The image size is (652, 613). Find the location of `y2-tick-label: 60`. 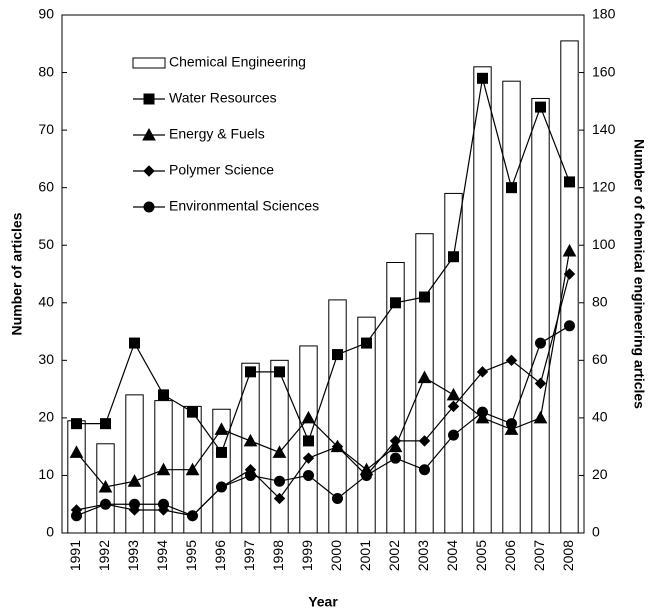

y2-tick-label: 60 is located at coordinates (600, 359).